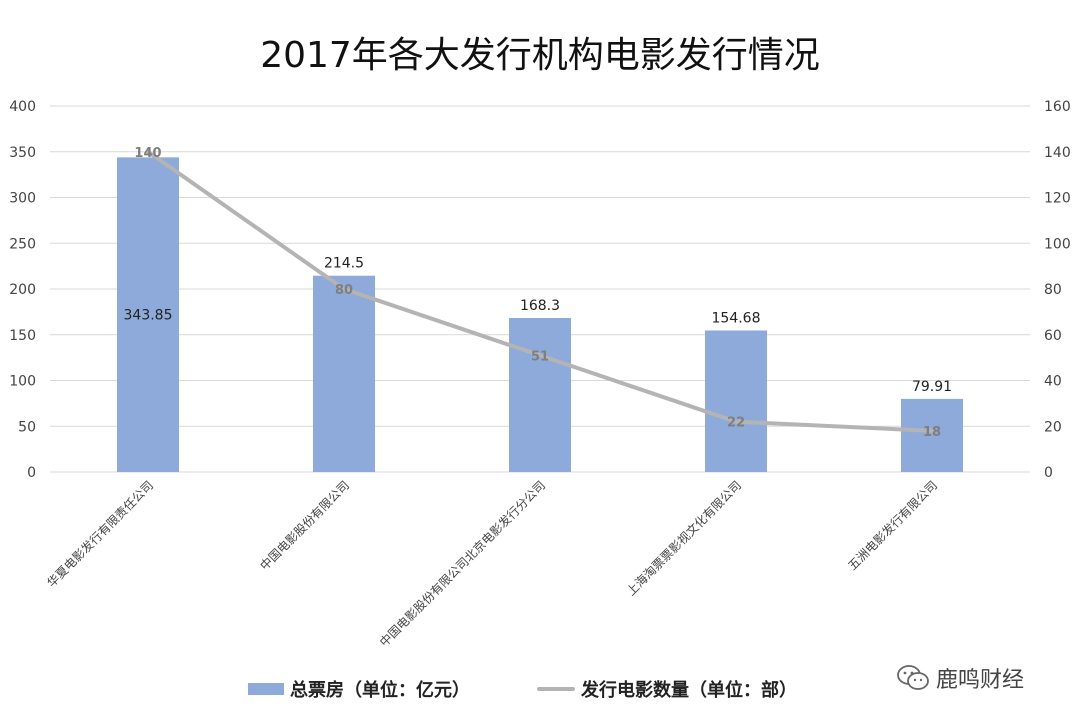 The image size is (1080, 721). I want to click on y-right-tick-label: 60, so click(1053, 336).